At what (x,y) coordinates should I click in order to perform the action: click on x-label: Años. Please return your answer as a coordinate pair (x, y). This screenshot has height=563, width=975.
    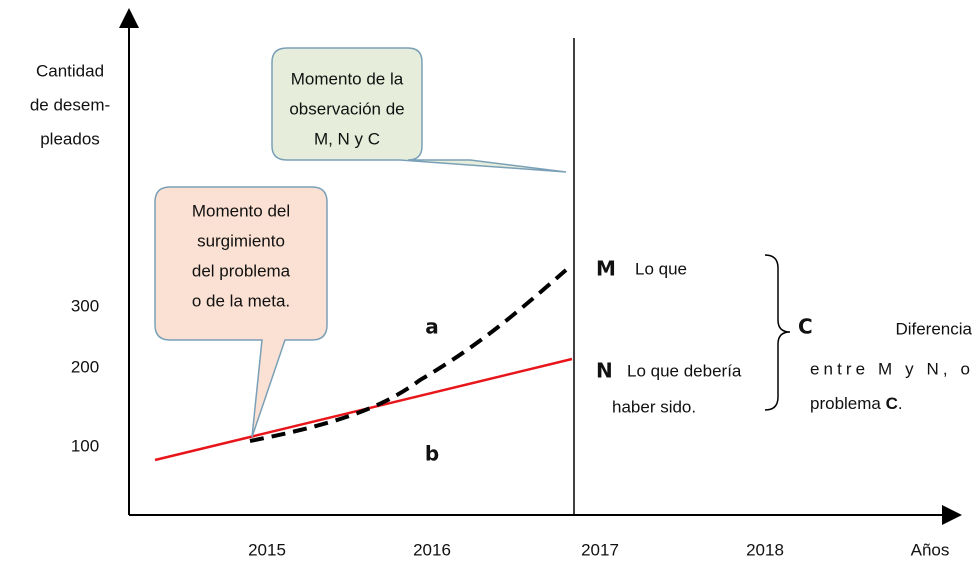
    Looking at the image, I should click on (930, 549).